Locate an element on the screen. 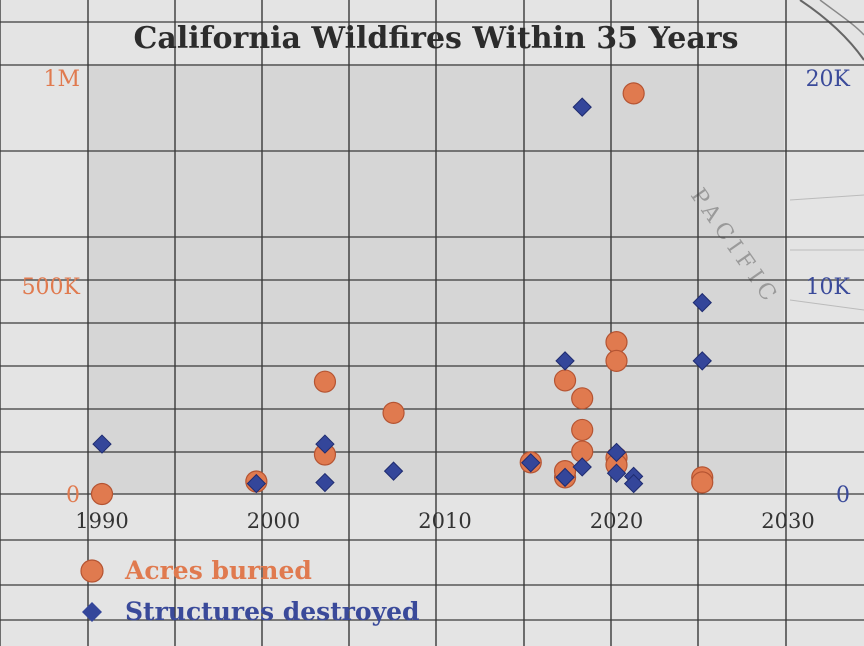 This screenshot has width=864, height=646. x-tick-label: 2030 is located at coordinates (787, 521).